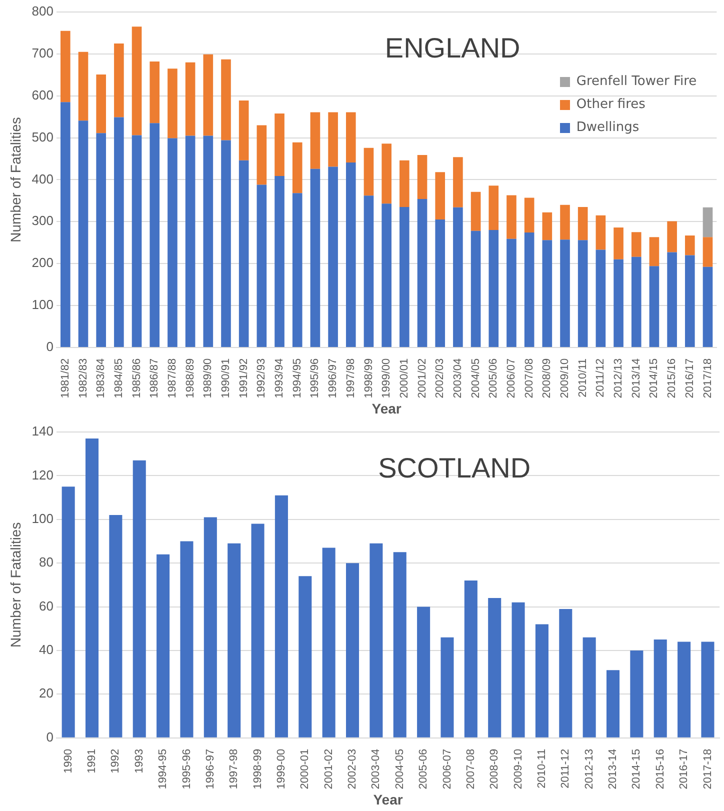 Image resolution: width=724 pixels, height=811 pixels. I want to click on x-tick-label: 2005/06, so click(494, 378).